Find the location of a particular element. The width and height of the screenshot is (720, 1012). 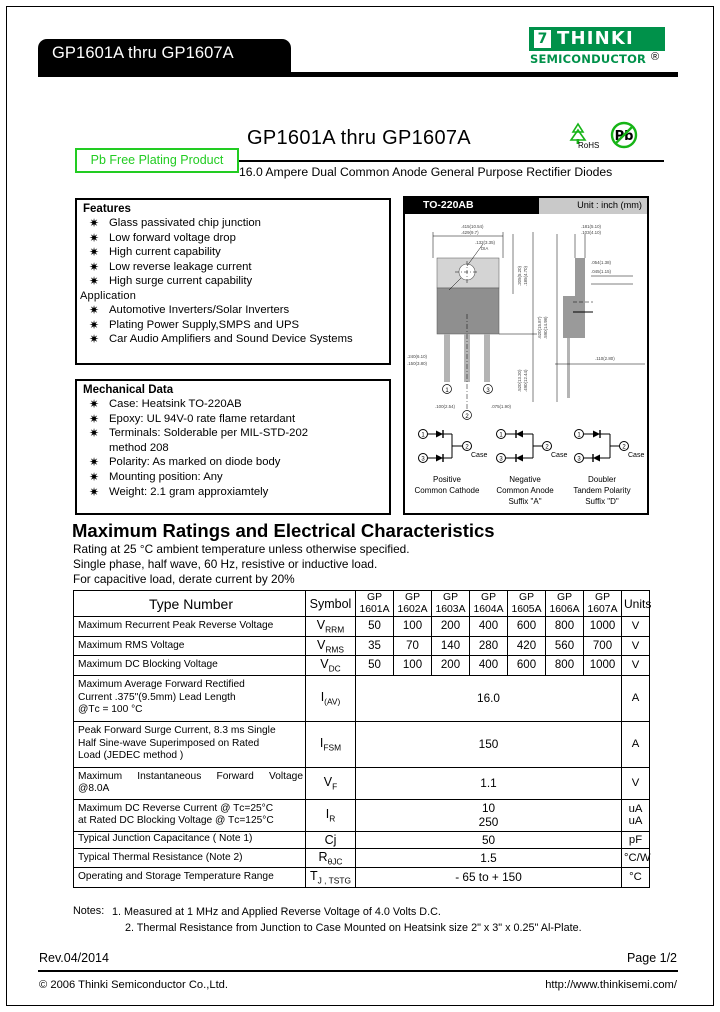

row-value: 400 is located at coordinates (488, 626).